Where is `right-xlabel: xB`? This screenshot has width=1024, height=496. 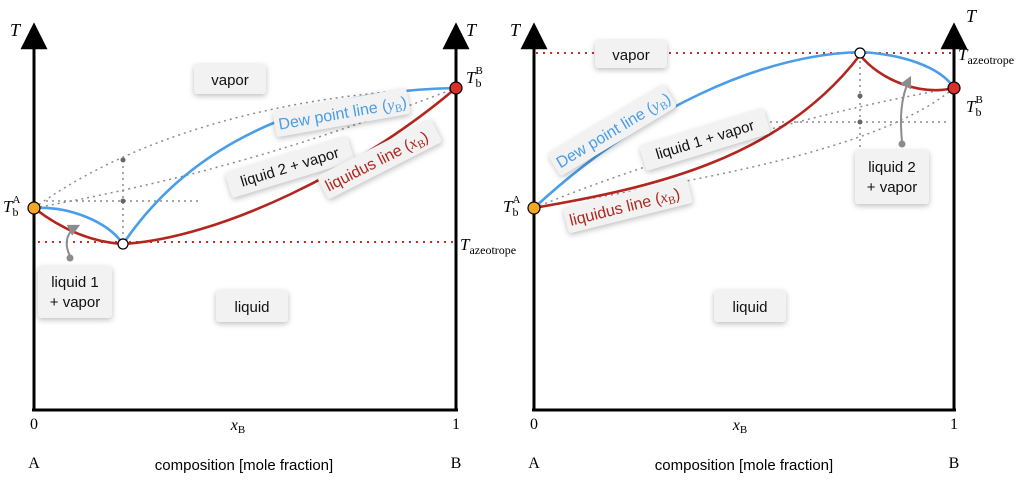 right-xlabel: xB is located at coordinates (739, 426).